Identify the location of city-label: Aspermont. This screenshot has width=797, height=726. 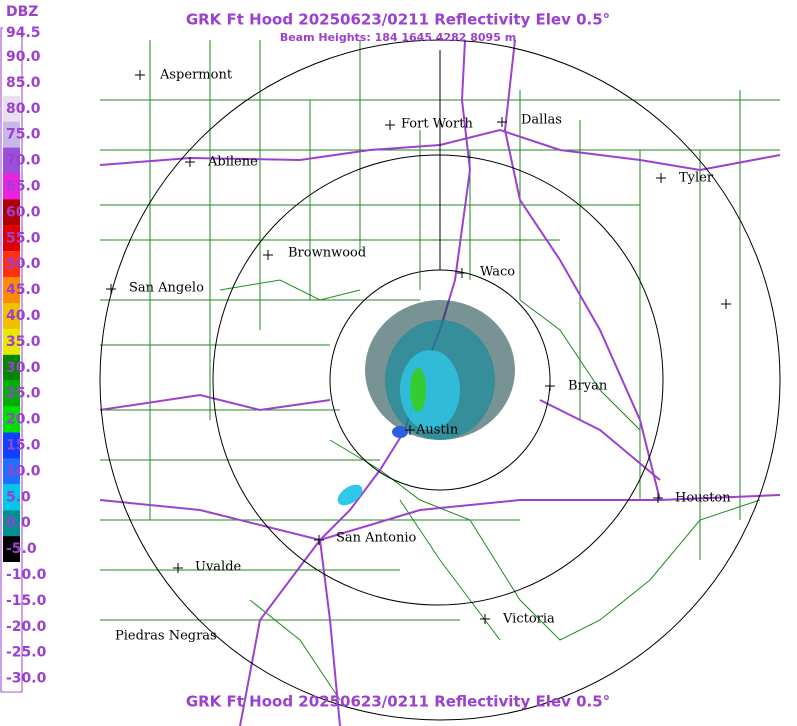
(196, 75).